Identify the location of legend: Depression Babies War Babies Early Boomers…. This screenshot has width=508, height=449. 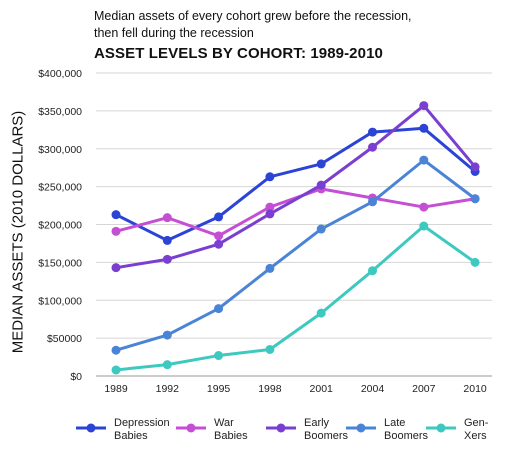
(289, 431).